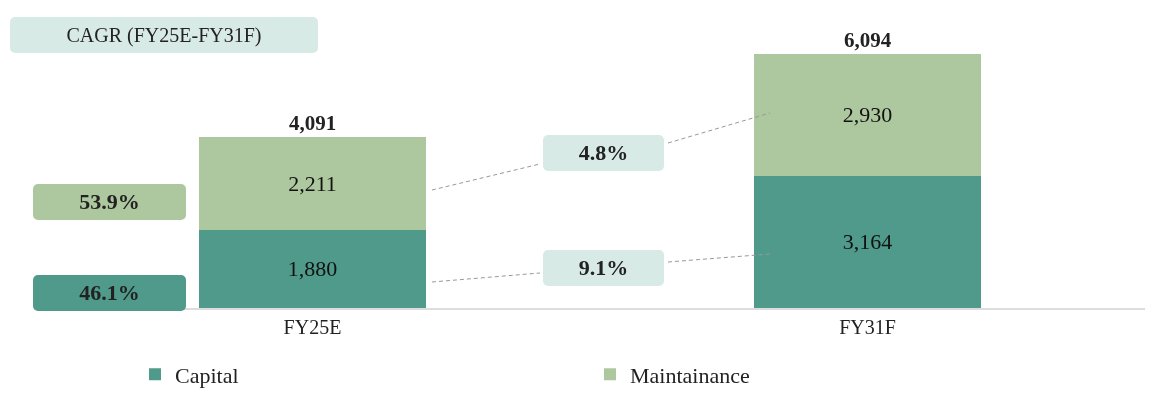  I want to click on x-tick-label: FY25E, so click(312, 327).